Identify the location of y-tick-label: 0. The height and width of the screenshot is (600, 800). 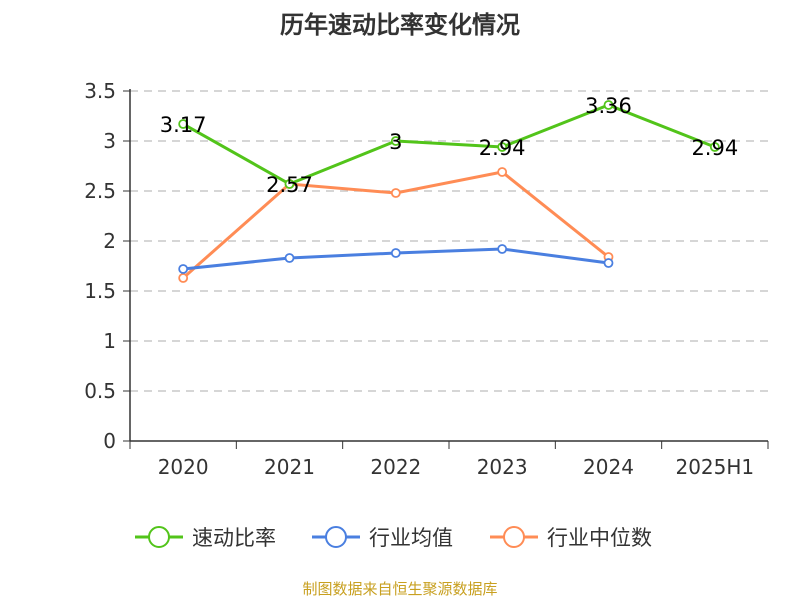
(109, 441).